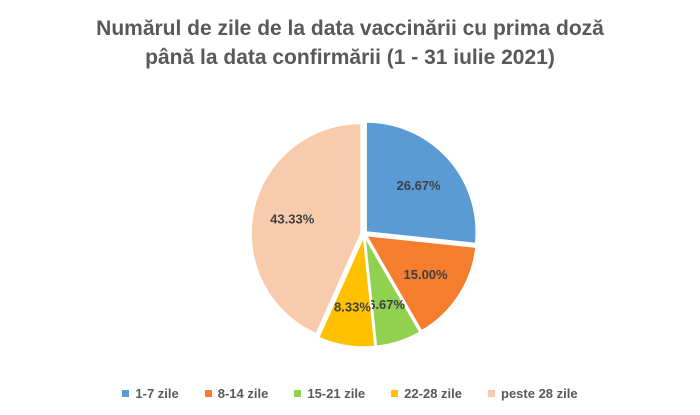 Image resolution: width=700 pixels, height=415 pixels. Describe the element at coordinates (426, 274) in the screenshot. I see `pie-slice-label-2: 15.00%` at that location.